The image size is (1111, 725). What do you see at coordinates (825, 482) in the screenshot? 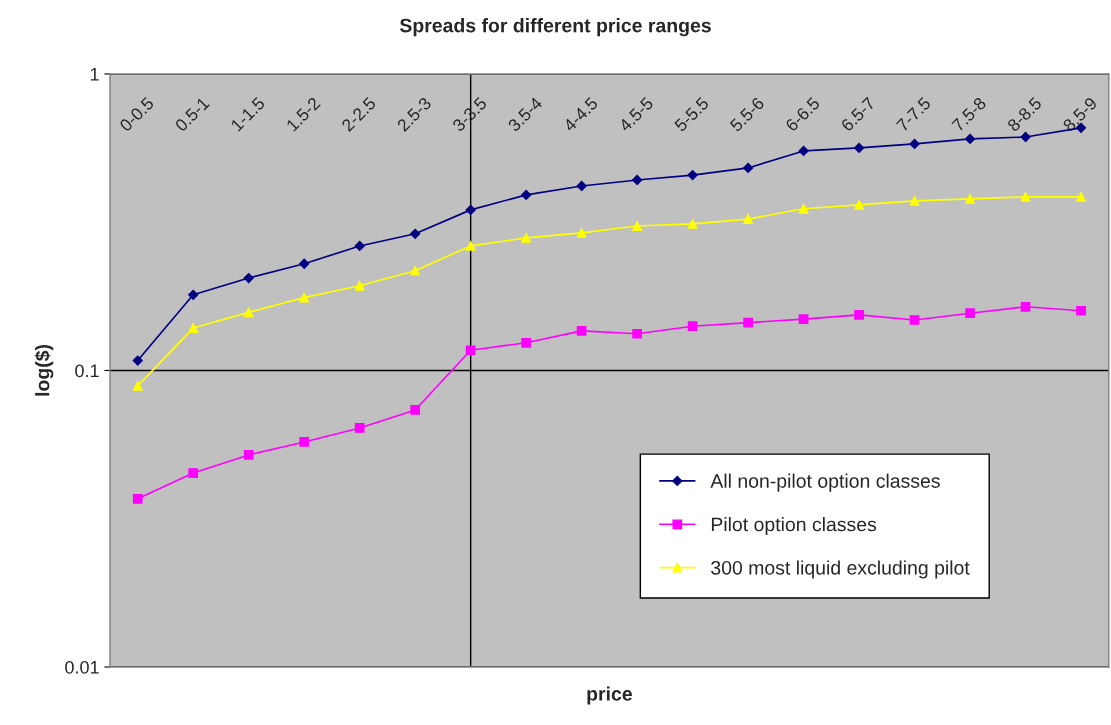
I see `legend-label: All non-pilot option classes` at bounding box center [825, 482].